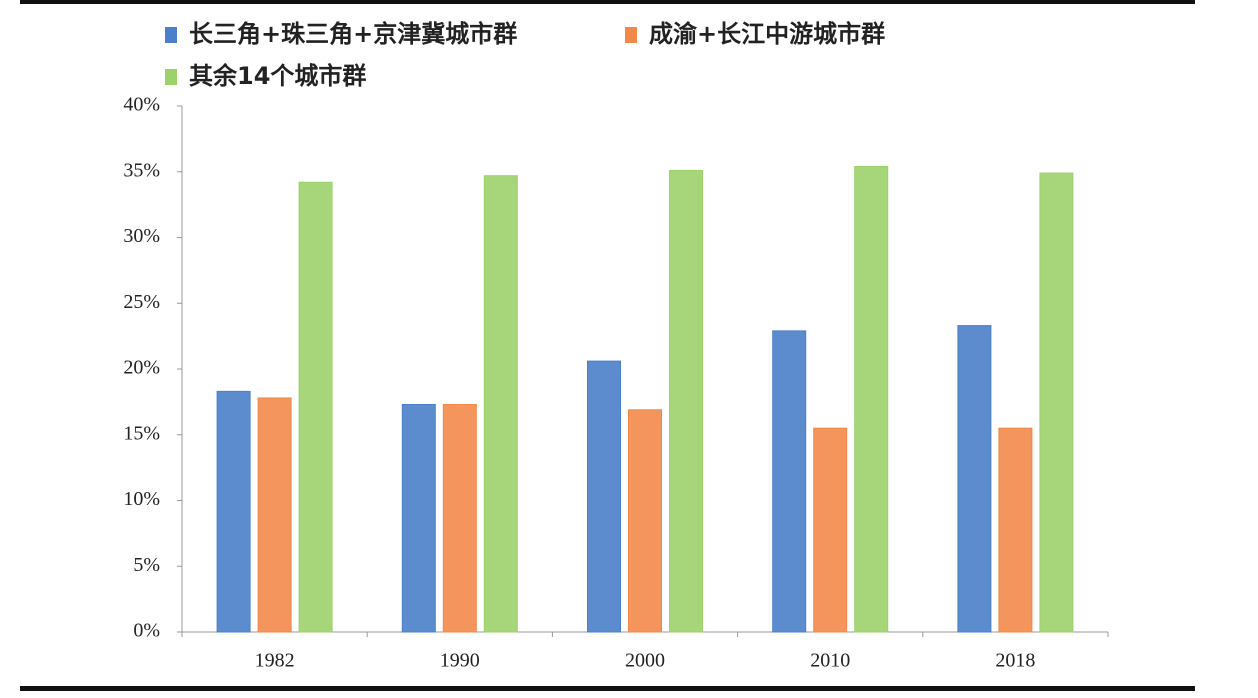 The width and height of the screenshot is (1258, 698). What do you see at coordinates (460, 661) in the screenshot?
I see `x-tick-label: 1990` at bounding box center [460, 661].